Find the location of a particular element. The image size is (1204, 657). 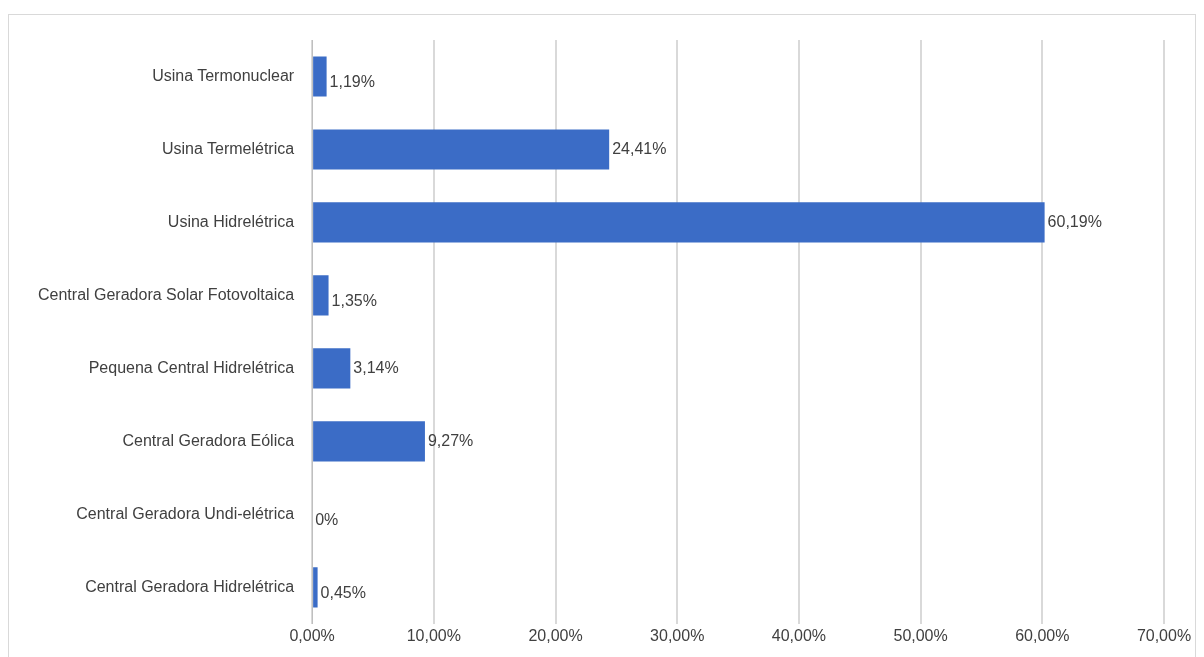

y-tick-label: Usina Hidrelétrica is located at coordinates (231, 221).